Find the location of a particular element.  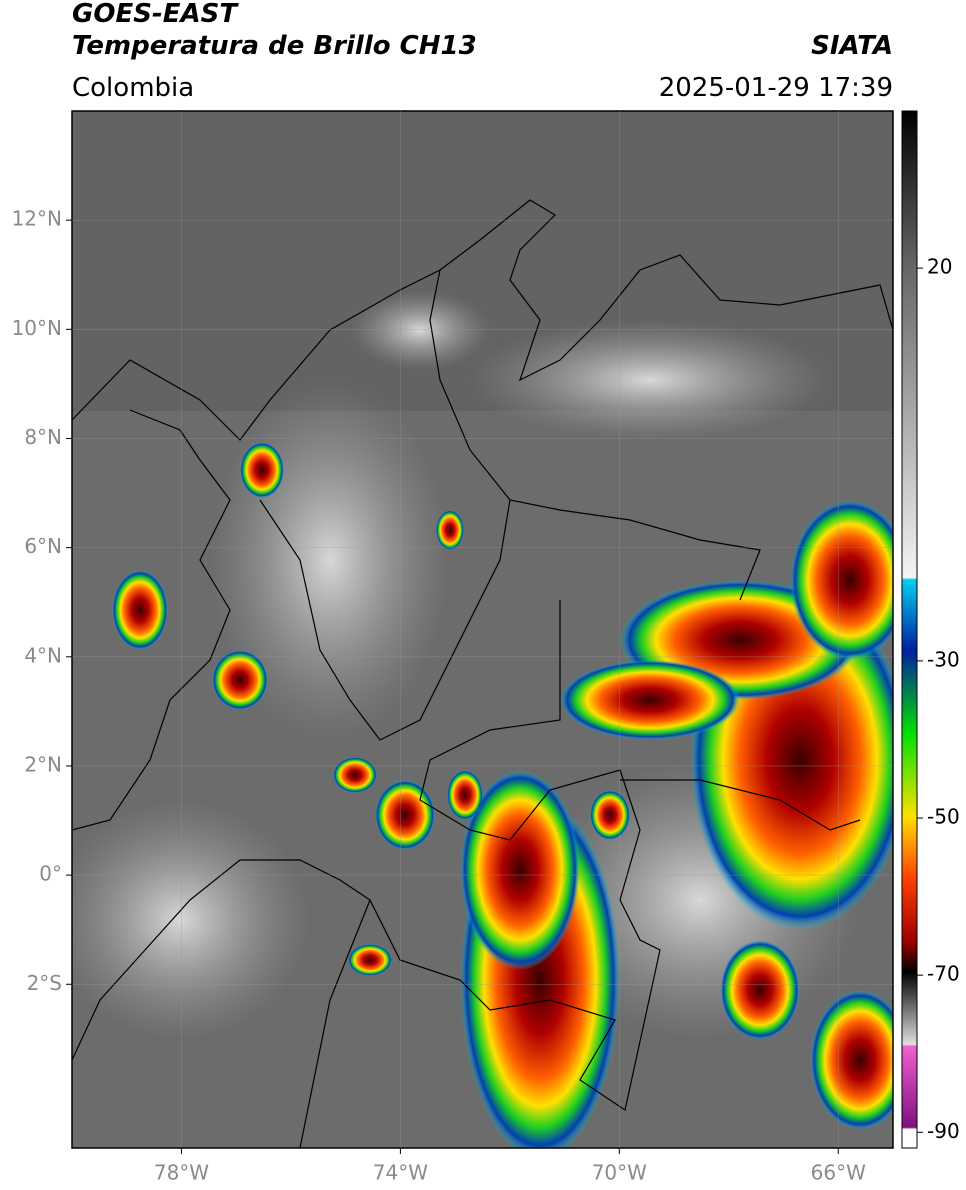

colorbar-tick-label: -90 is located at coordinates (943, 1131).